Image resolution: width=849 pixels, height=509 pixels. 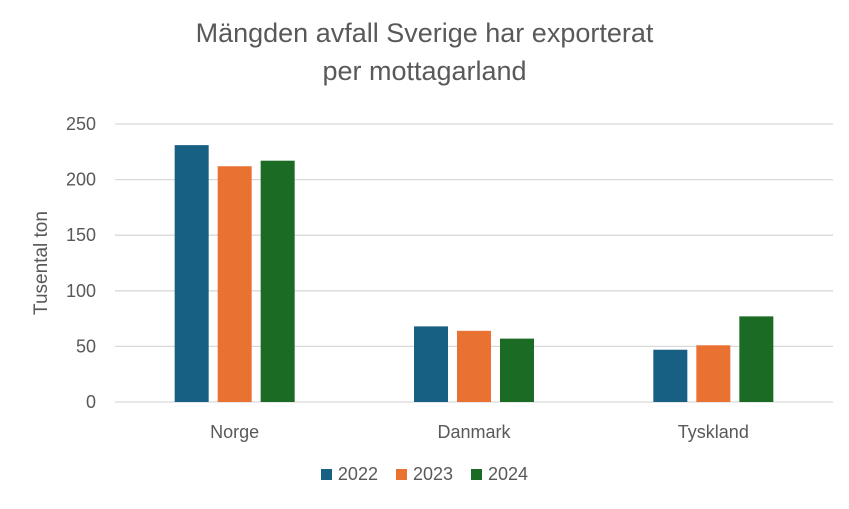 I want to click on bar-norge-2023, so click(x=234, y=284).